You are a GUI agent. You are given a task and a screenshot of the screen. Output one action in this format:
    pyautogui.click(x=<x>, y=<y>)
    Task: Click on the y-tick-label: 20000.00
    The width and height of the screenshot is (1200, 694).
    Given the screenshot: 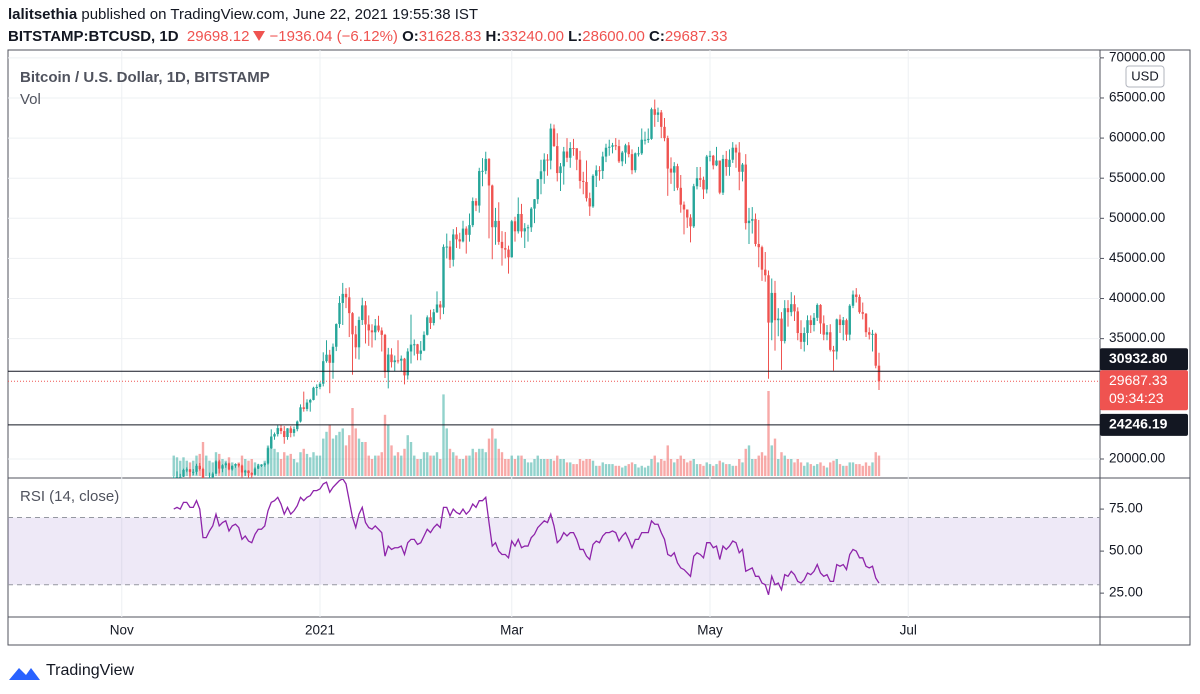 What is the action you would take?
    pyautogui.click(x=1137, y=458)
    